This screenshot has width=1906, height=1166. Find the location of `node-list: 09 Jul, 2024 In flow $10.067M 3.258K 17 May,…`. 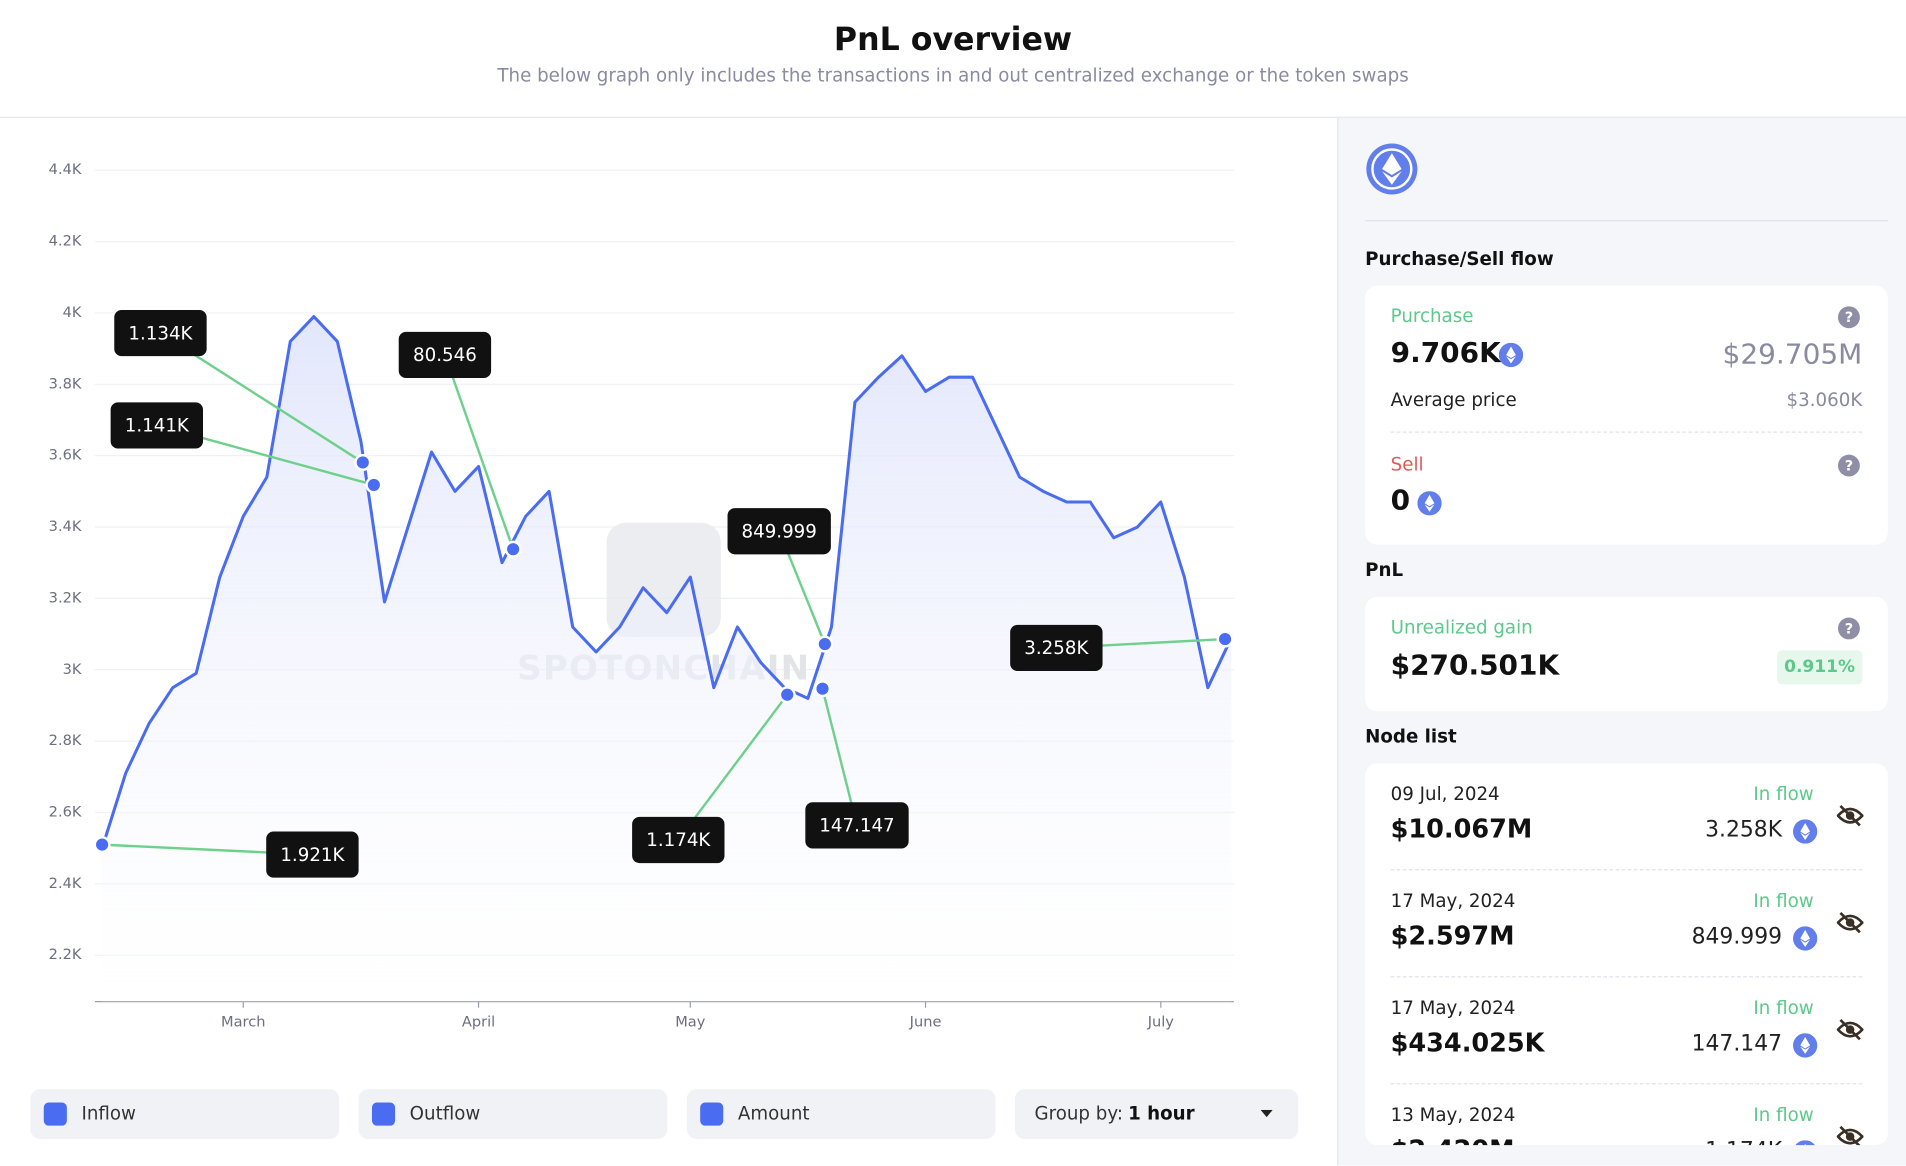

node-list: 09 Jul, 2024 In flow $10.067M 3.258K 17 May,… is located at coordinates (1626, 954).